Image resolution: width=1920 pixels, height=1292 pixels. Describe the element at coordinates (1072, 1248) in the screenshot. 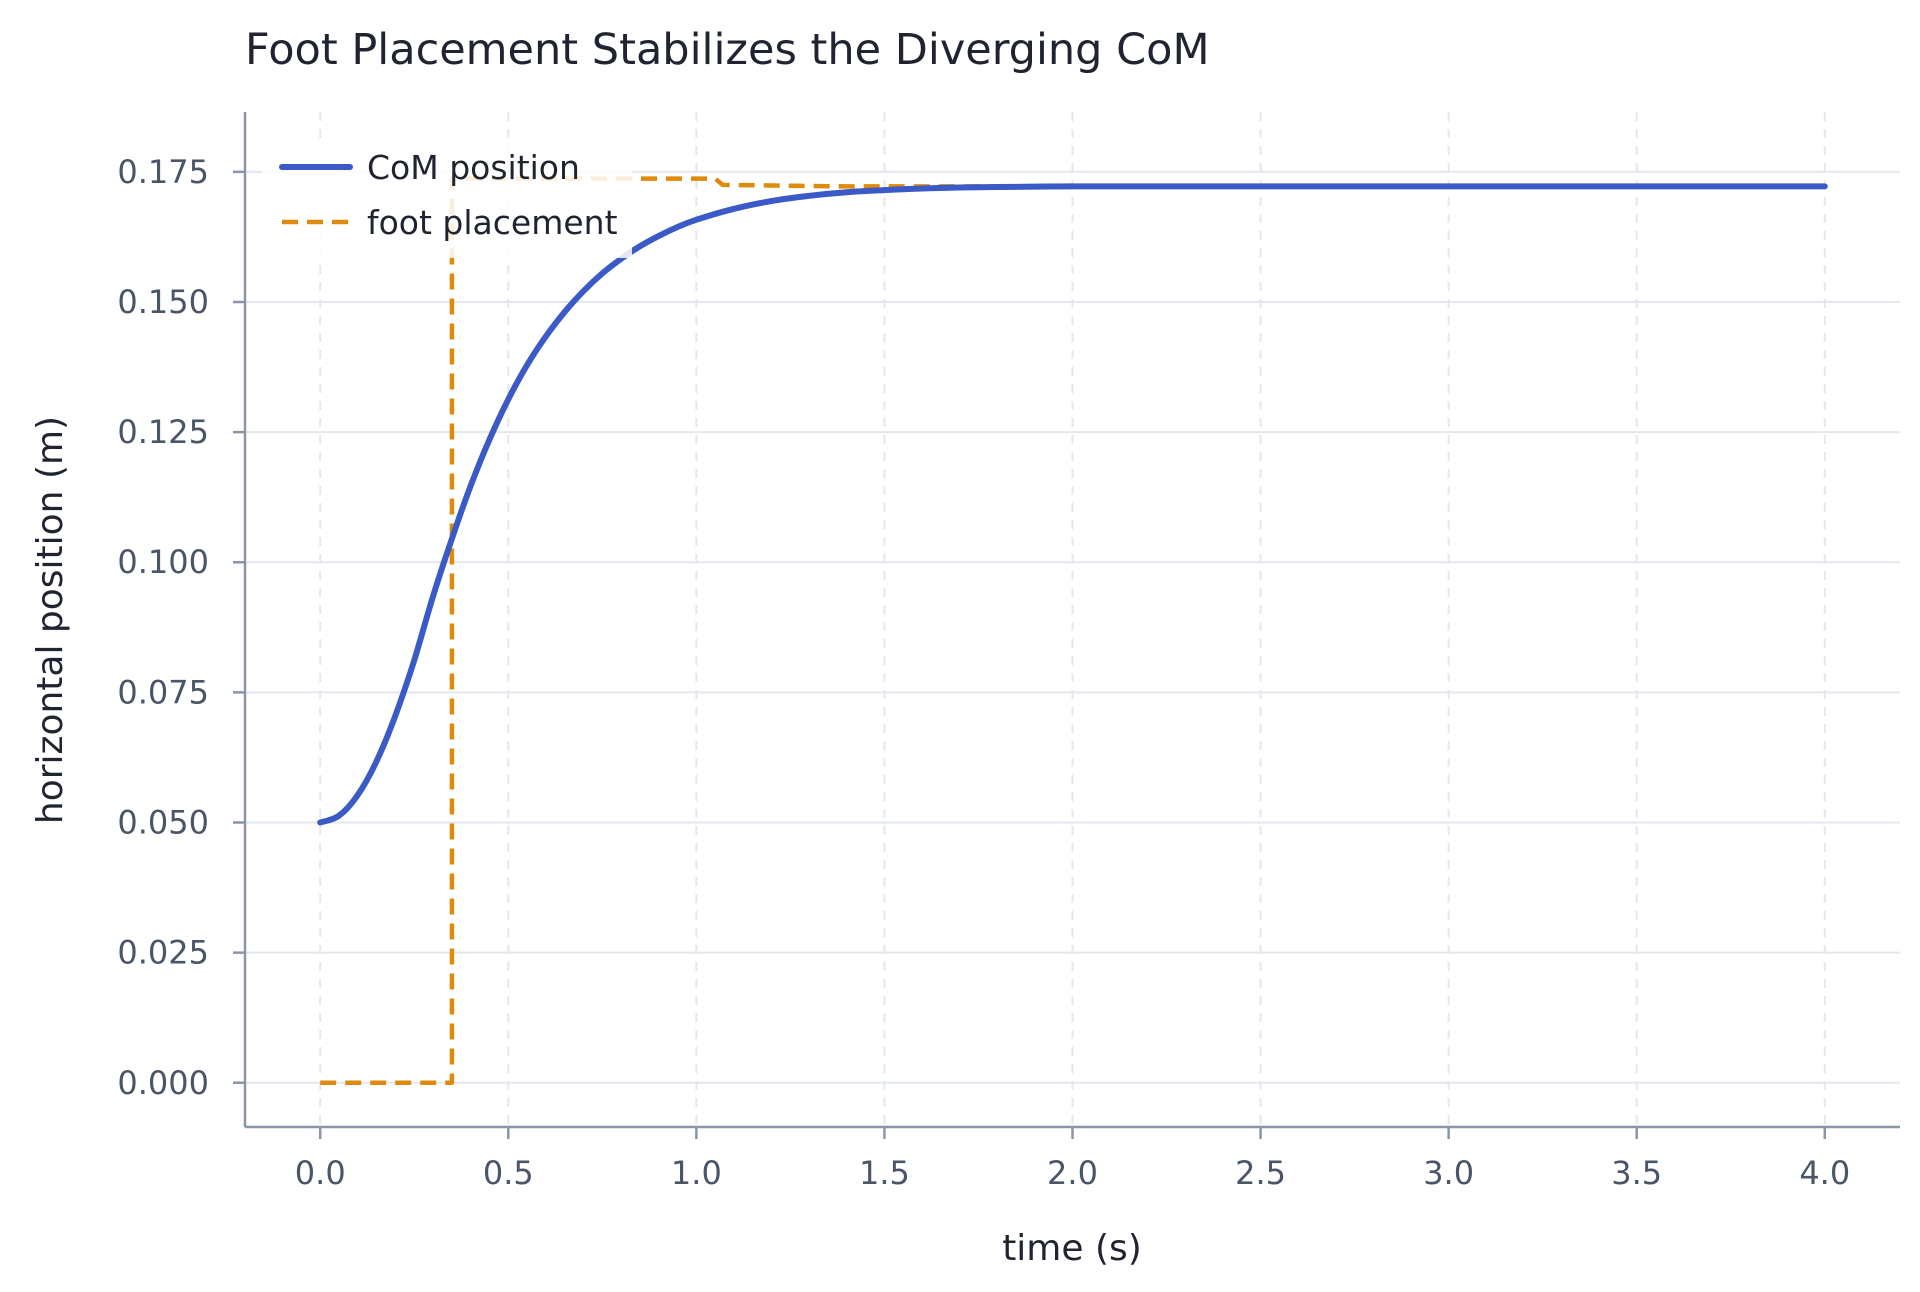

I see `x-axis-label: time (s)` at that location.